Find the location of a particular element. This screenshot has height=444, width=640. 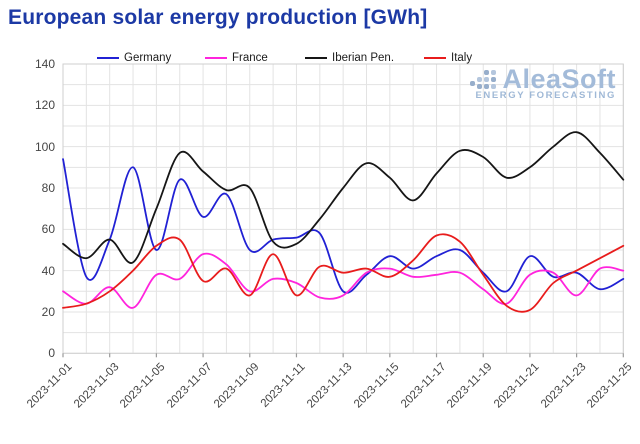

series-line-france is located at coordinates (343, 280).